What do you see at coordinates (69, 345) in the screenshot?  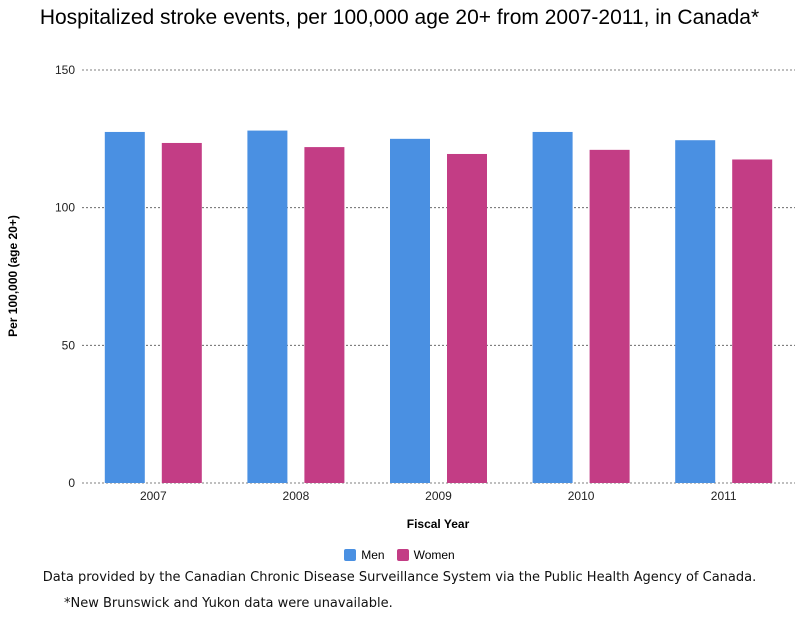 I see `y-tick-label: 50` at bounding box center [69, 345].